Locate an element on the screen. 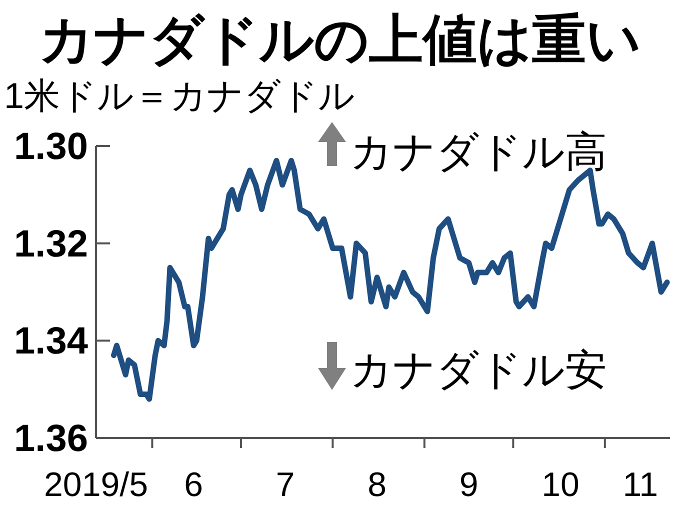  annotation: カナダドル安 is located at coordinates (478, 369).